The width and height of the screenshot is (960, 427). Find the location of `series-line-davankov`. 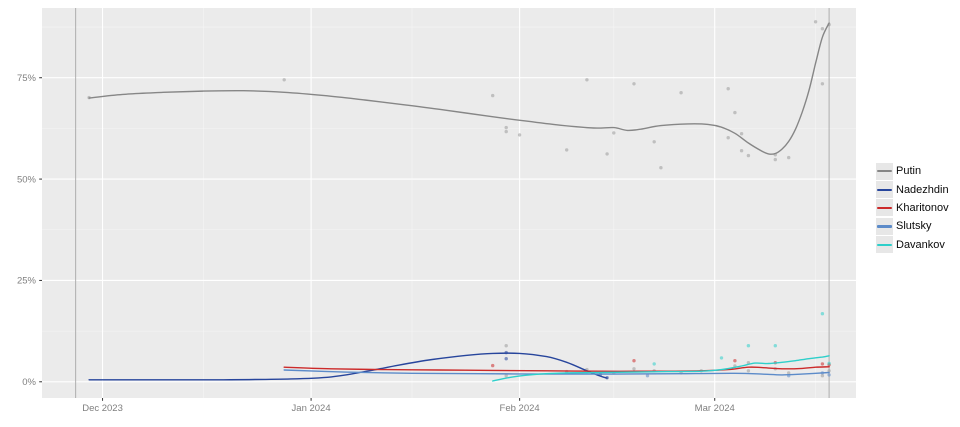

series-line-davankov is located at coordinates (661, 368).